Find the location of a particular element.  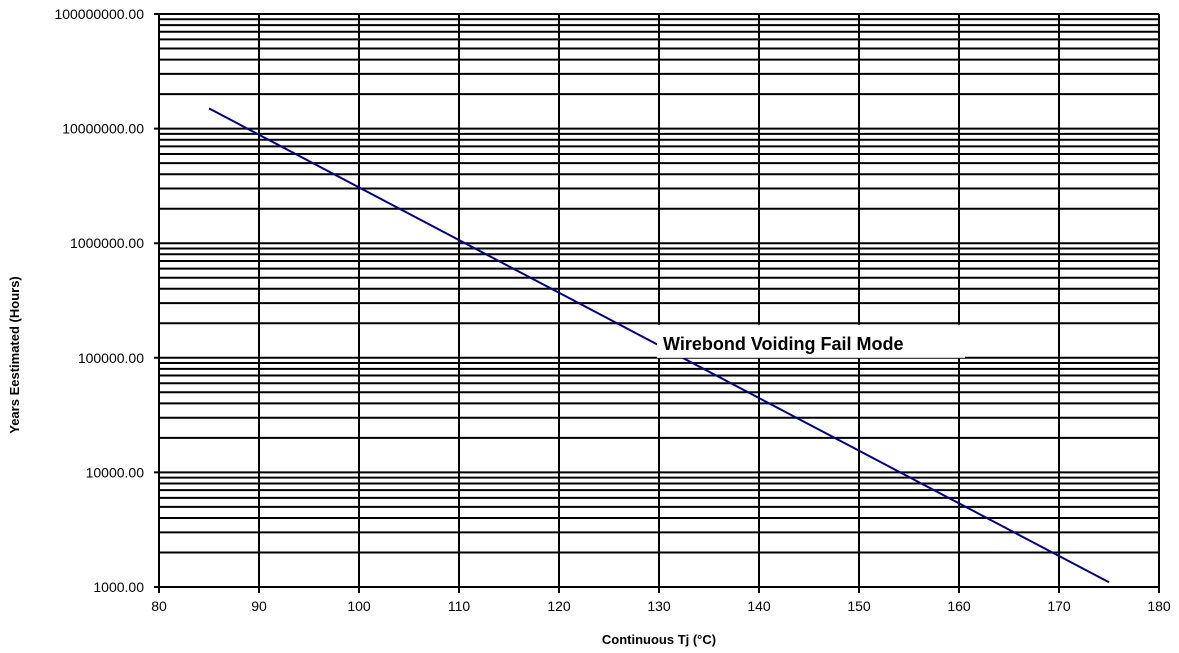

annotation-box is located at coordinates (811, 341).